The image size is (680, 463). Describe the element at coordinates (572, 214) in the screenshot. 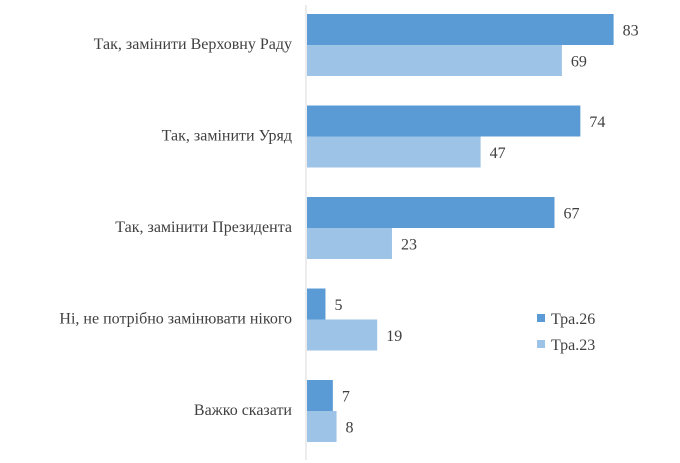

I see `data-label: 67` at that location.